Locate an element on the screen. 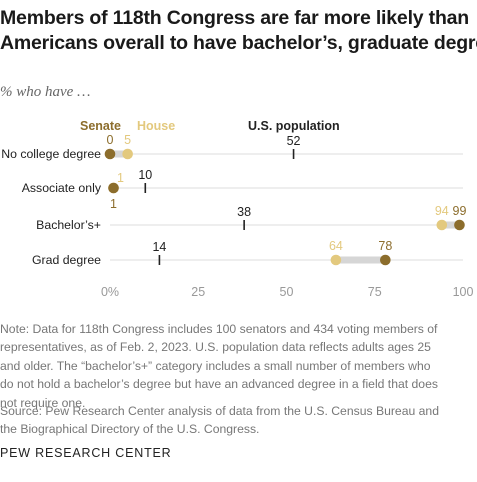  us-population-value-label: 52 is located at coordinates (294, 141).